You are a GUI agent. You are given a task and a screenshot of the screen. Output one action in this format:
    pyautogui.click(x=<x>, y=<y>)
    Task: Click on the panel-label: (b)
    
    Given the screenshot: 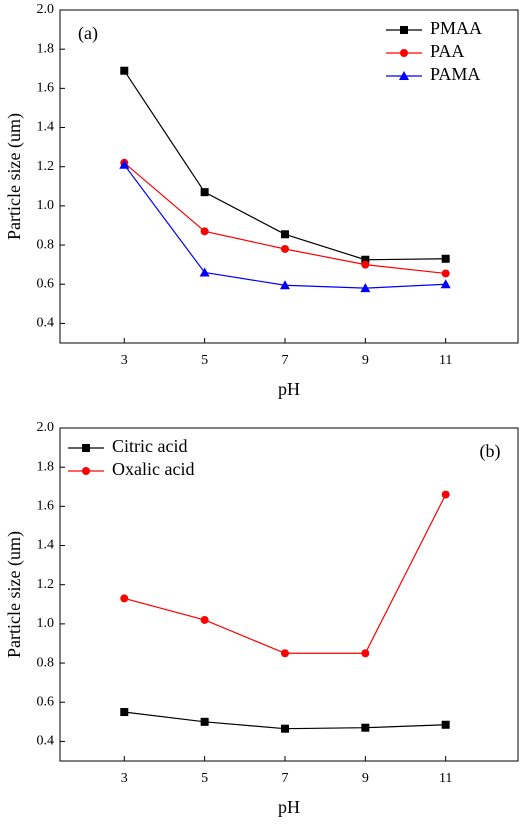 What is the action you would take?
    pyautogui.click(x=490, y=451)
    